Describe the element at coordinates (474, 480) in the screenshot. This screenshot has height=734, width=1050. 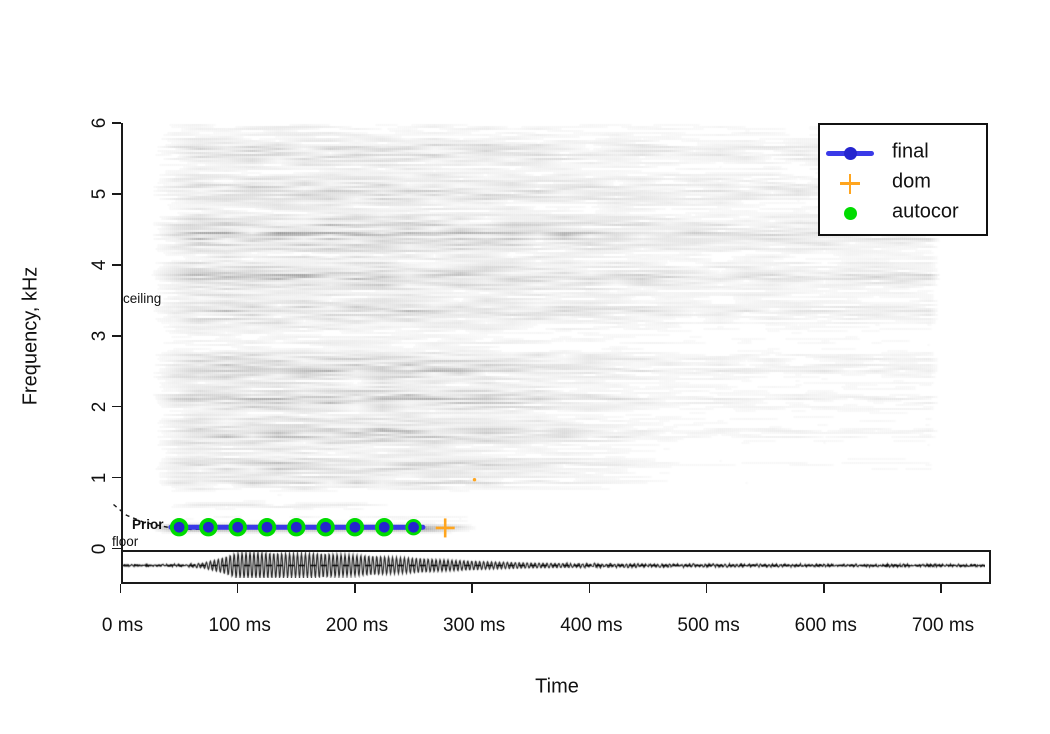
I see `dom-candidate-point-small` at that location.